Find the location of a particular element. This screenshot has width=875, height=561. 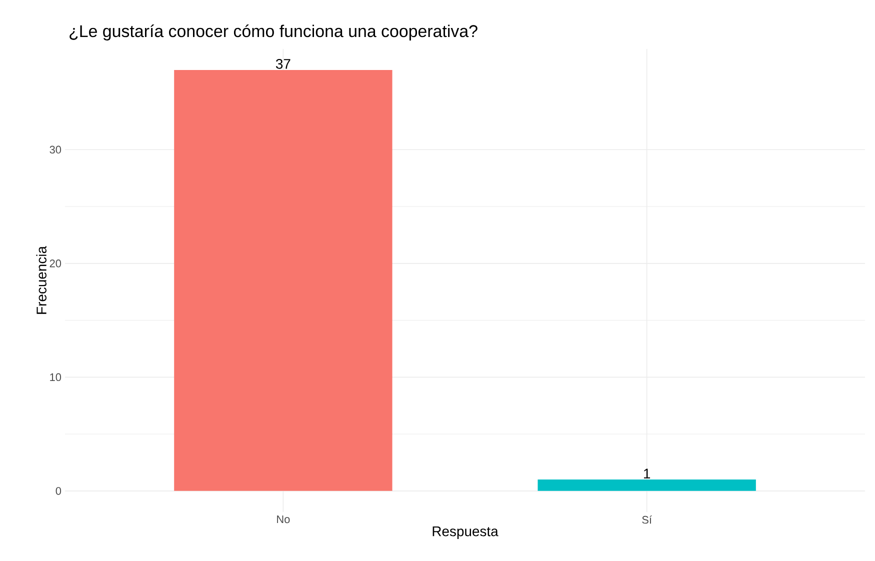

x-tick-label: No is located at coordinates (283, 520).